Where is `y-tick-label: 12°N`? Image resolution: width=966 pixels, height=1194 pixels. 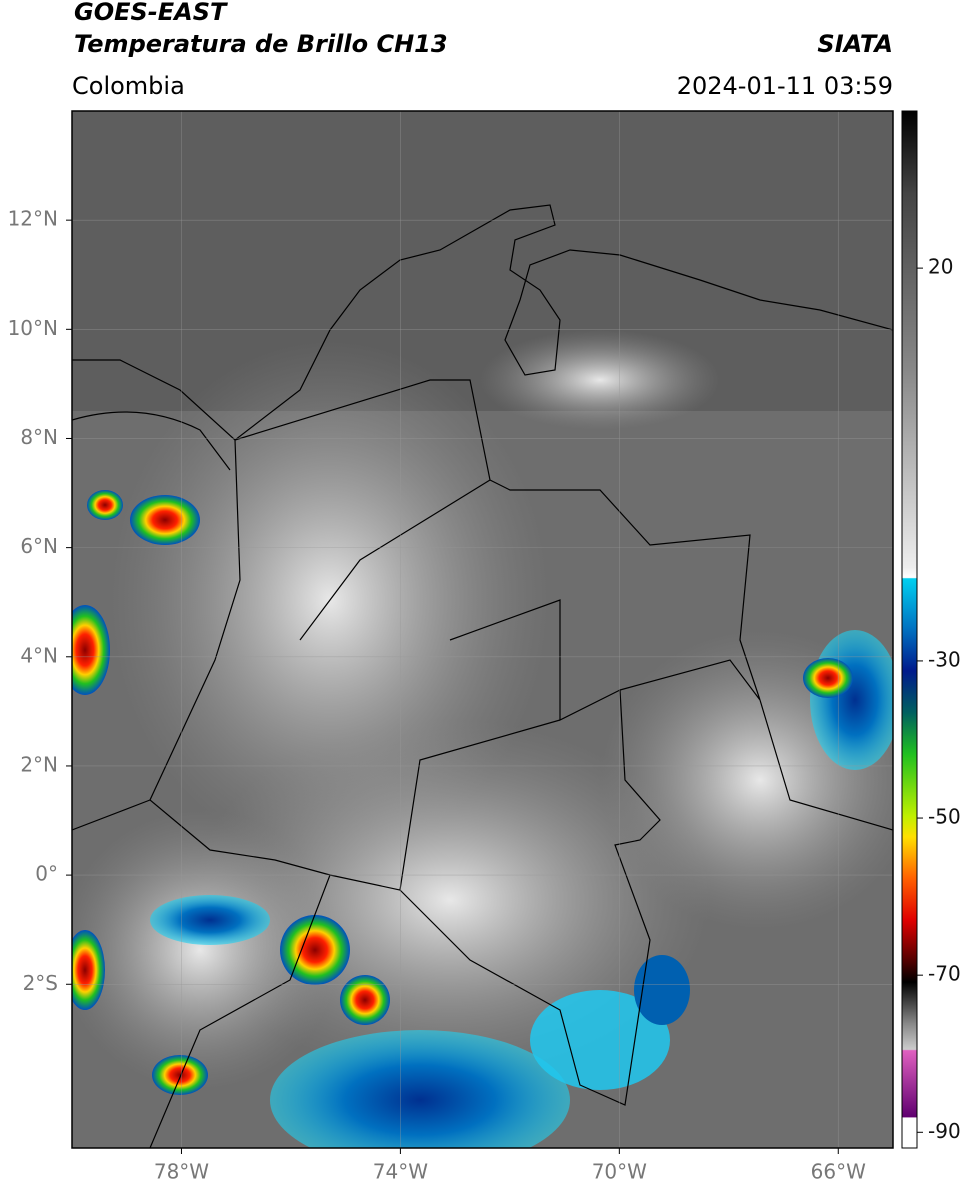 y-tick-label: 12°N is located at coordinates (33, 219).